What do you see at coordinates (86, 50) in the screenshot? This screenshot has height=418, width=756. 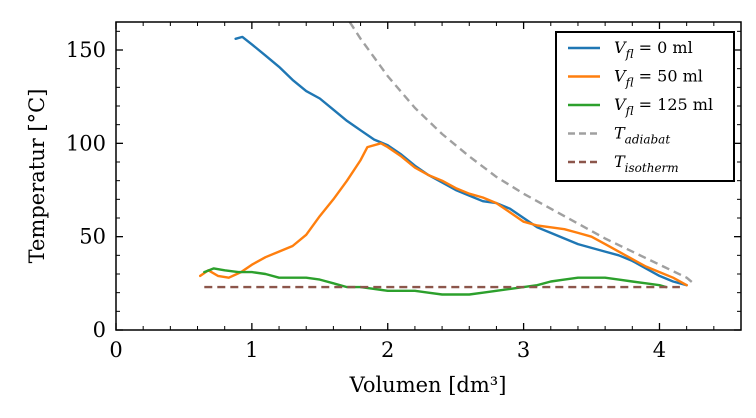 I see `y-tick-label: 150` at bounding box center [86, 50].